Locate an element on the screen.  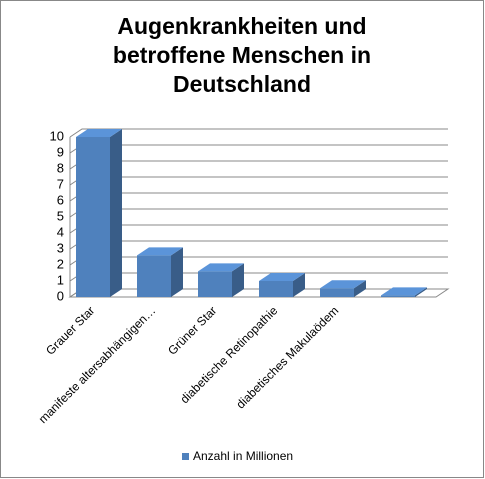
y-tick-label: 10 is located at coordinates (57, 135).